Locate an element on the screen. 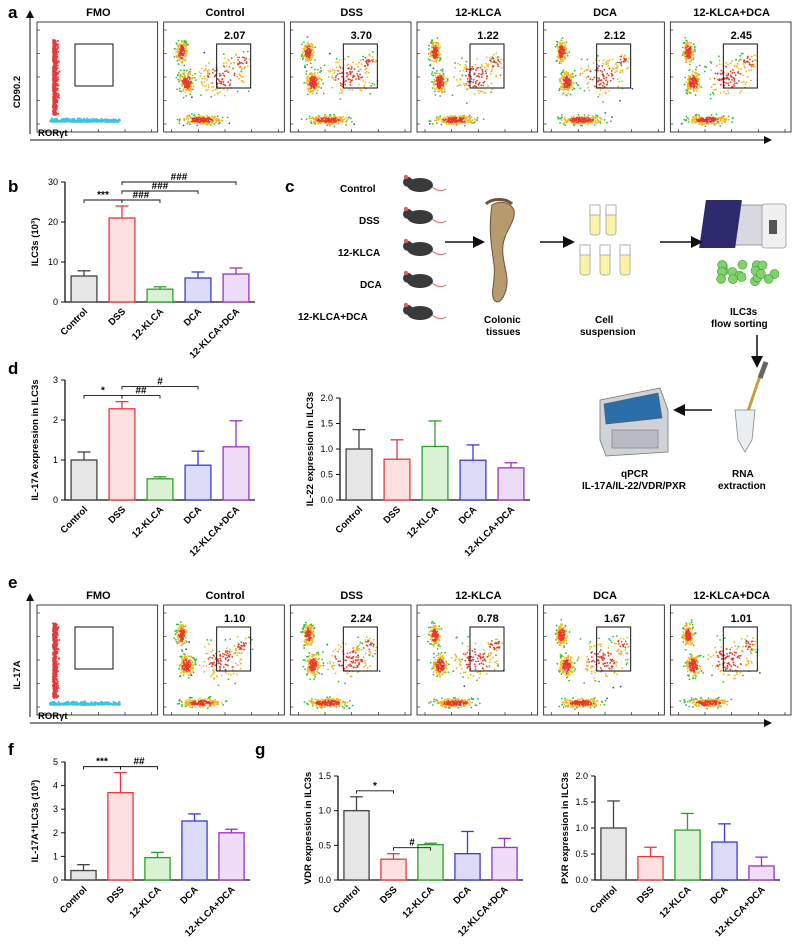 This screenshot has height=950, width=800. panel-letter-a: a is located at coordinates (13, 12).